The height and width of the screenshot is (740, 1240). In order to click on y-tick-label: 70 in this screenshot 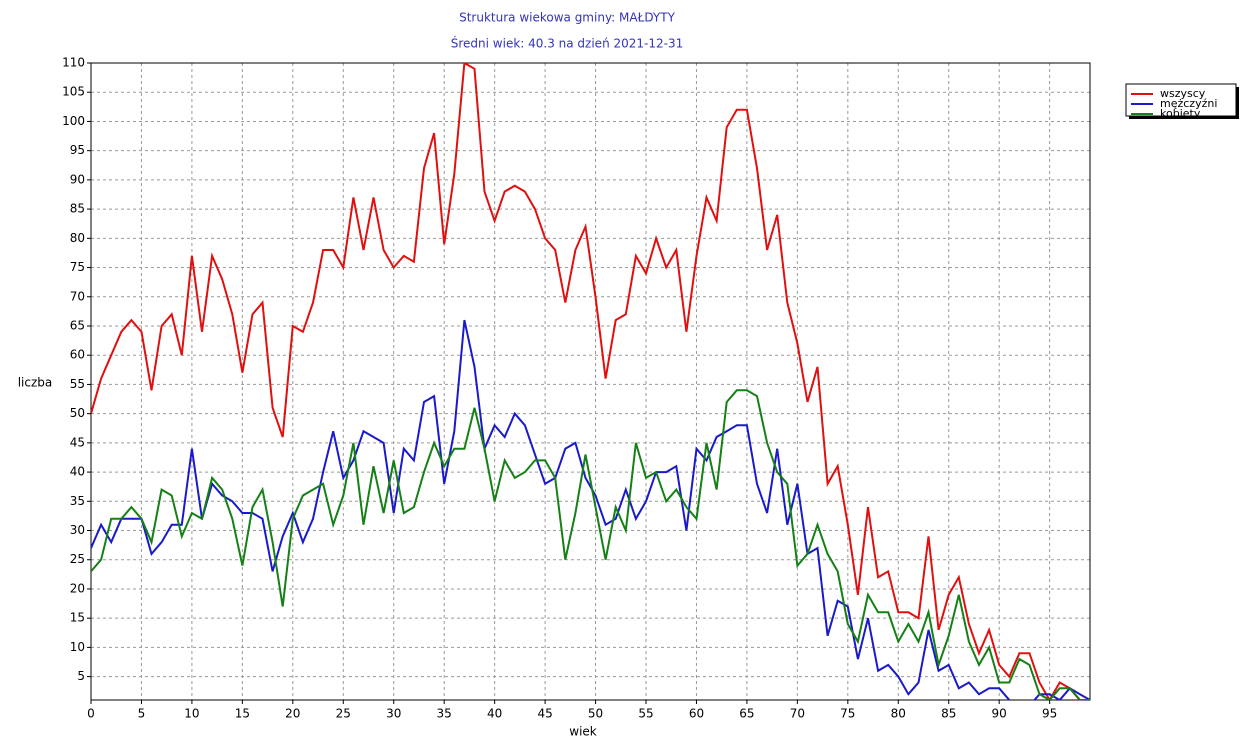, I will do `click(77, 296)`.